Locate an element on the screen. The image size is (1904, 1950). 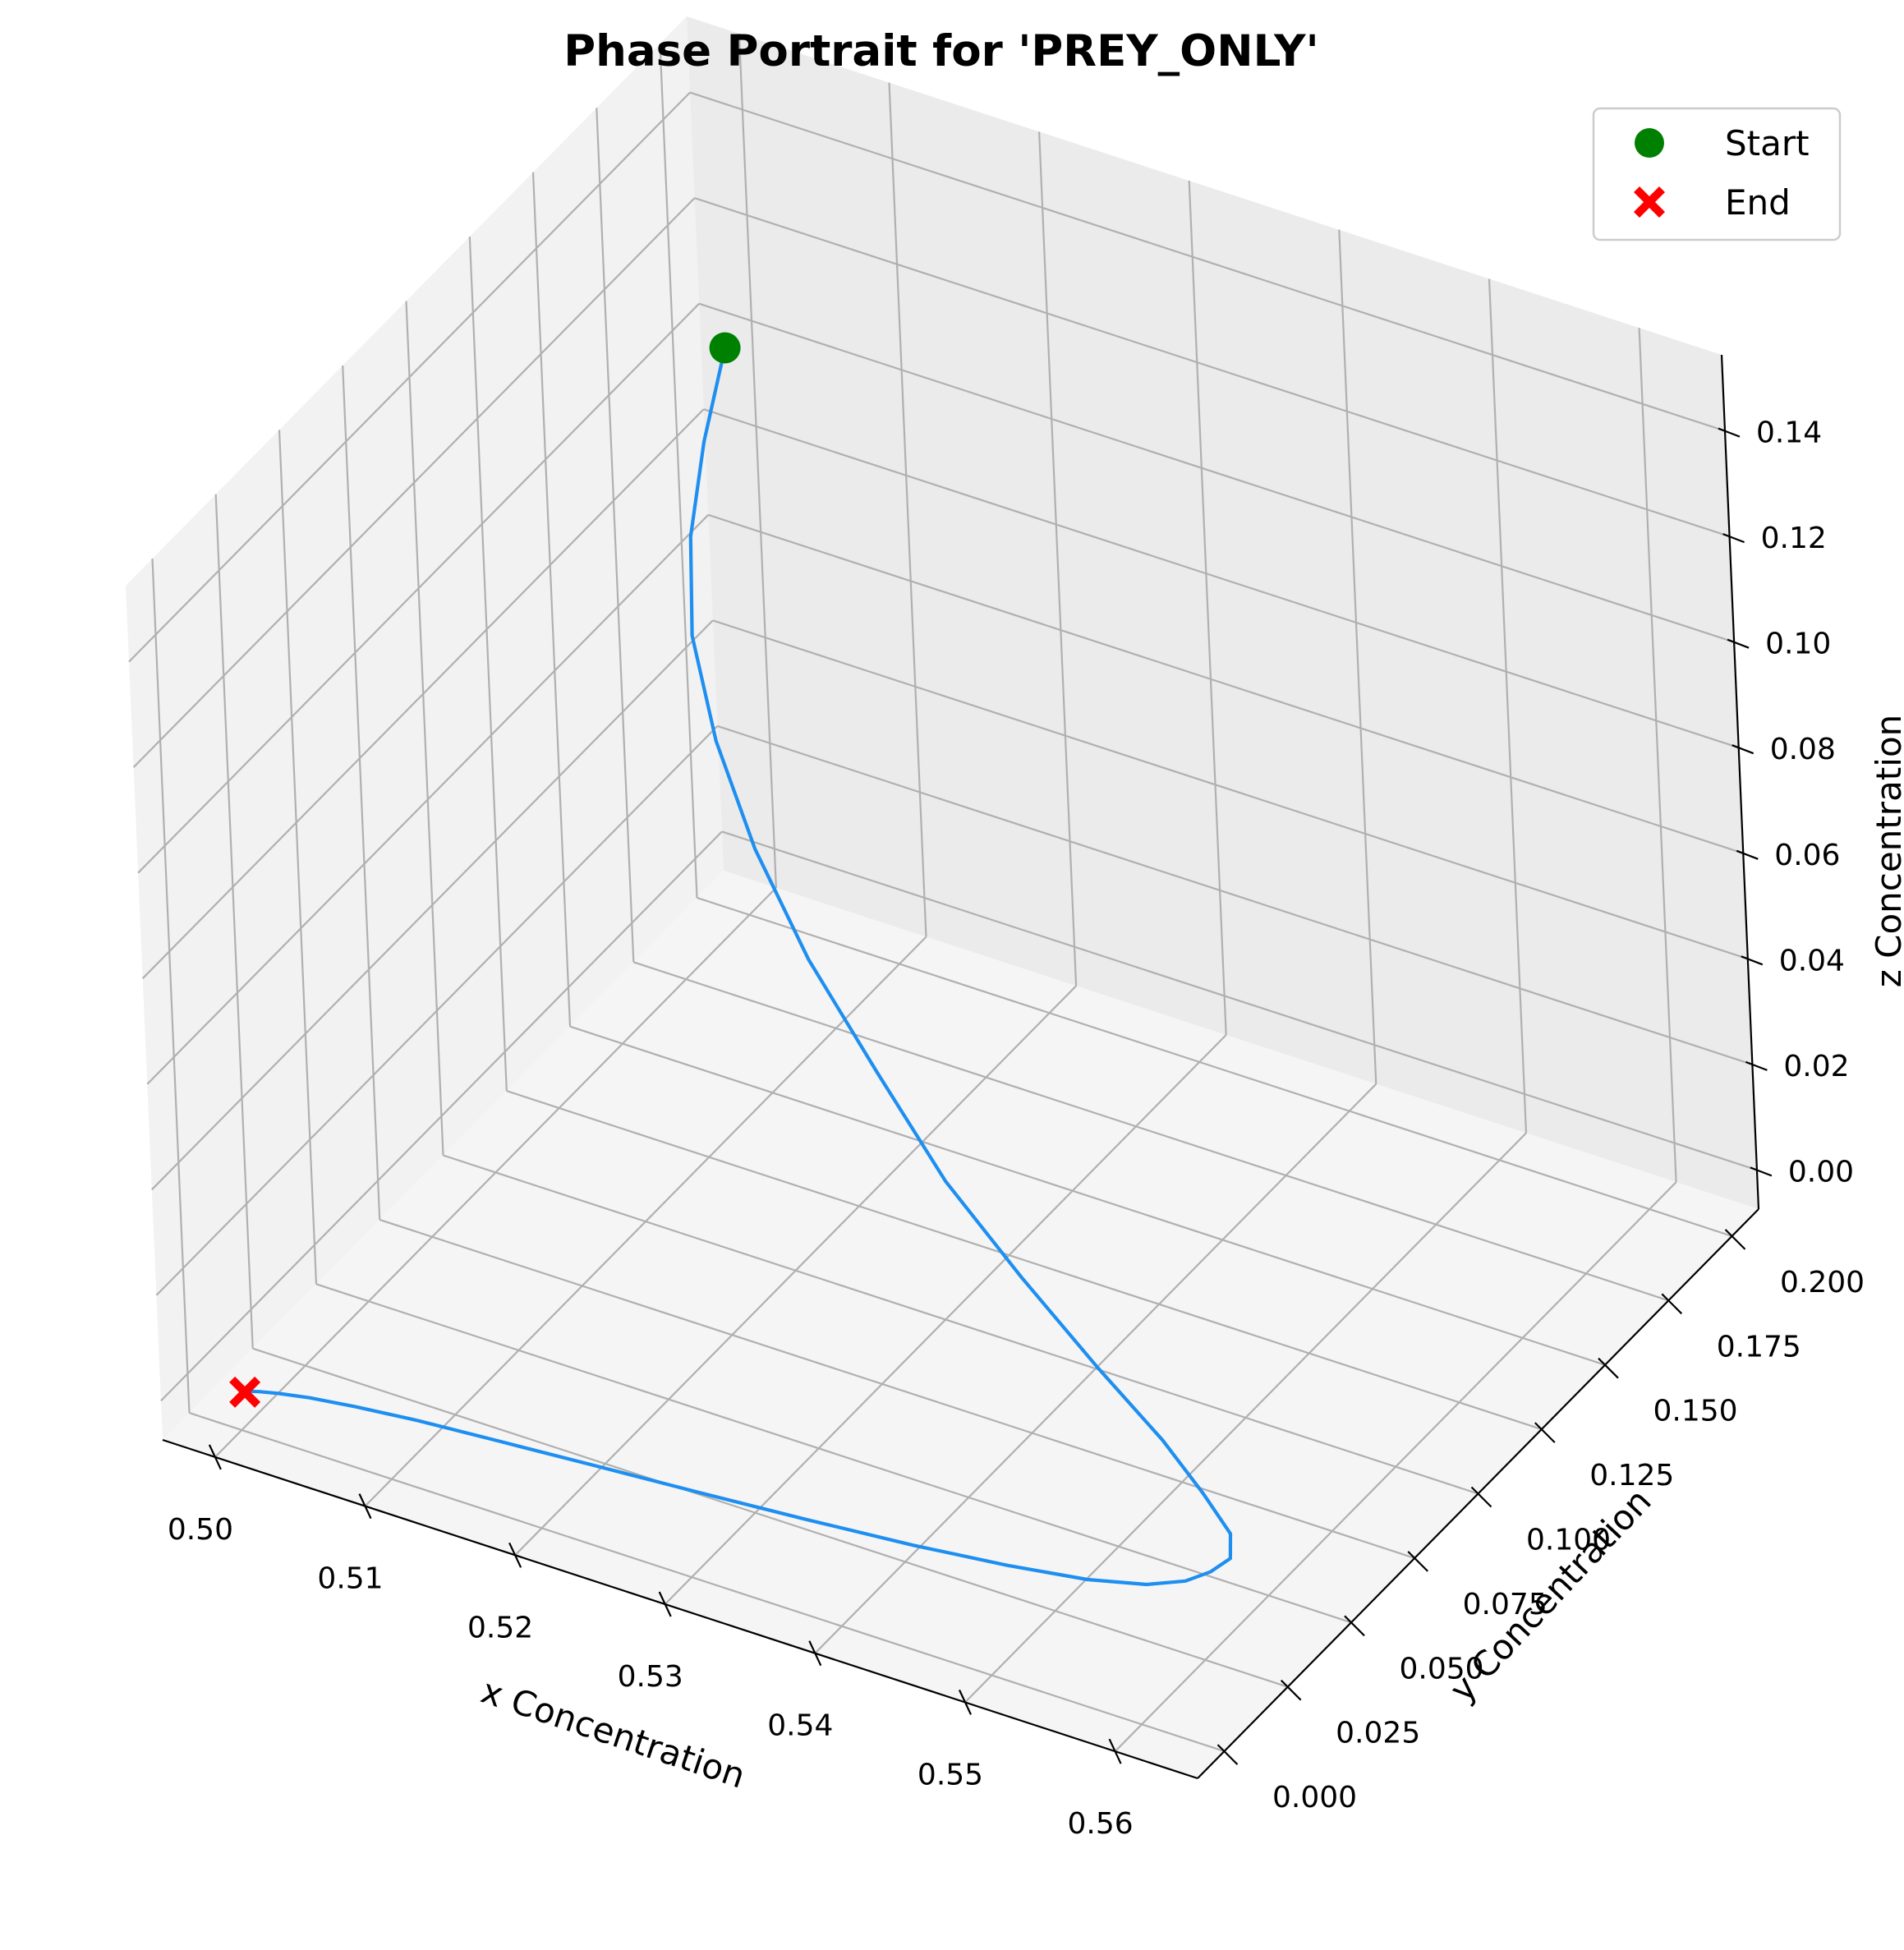
y-tick-label: 0.075 is located at coordinates (1505, 1605).